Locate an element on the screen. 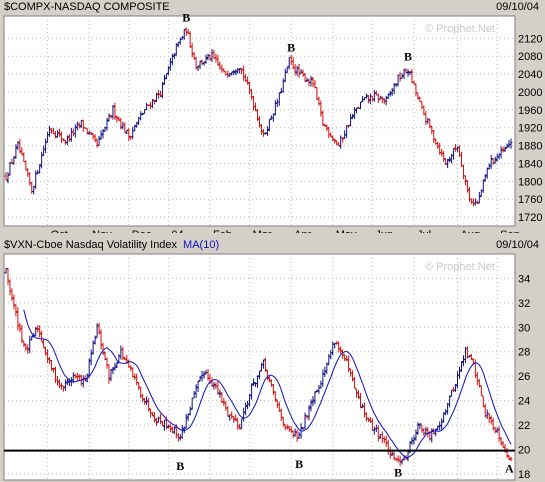  vxn-chart-date: 09/10/04 is located at coordinates (517, 245).